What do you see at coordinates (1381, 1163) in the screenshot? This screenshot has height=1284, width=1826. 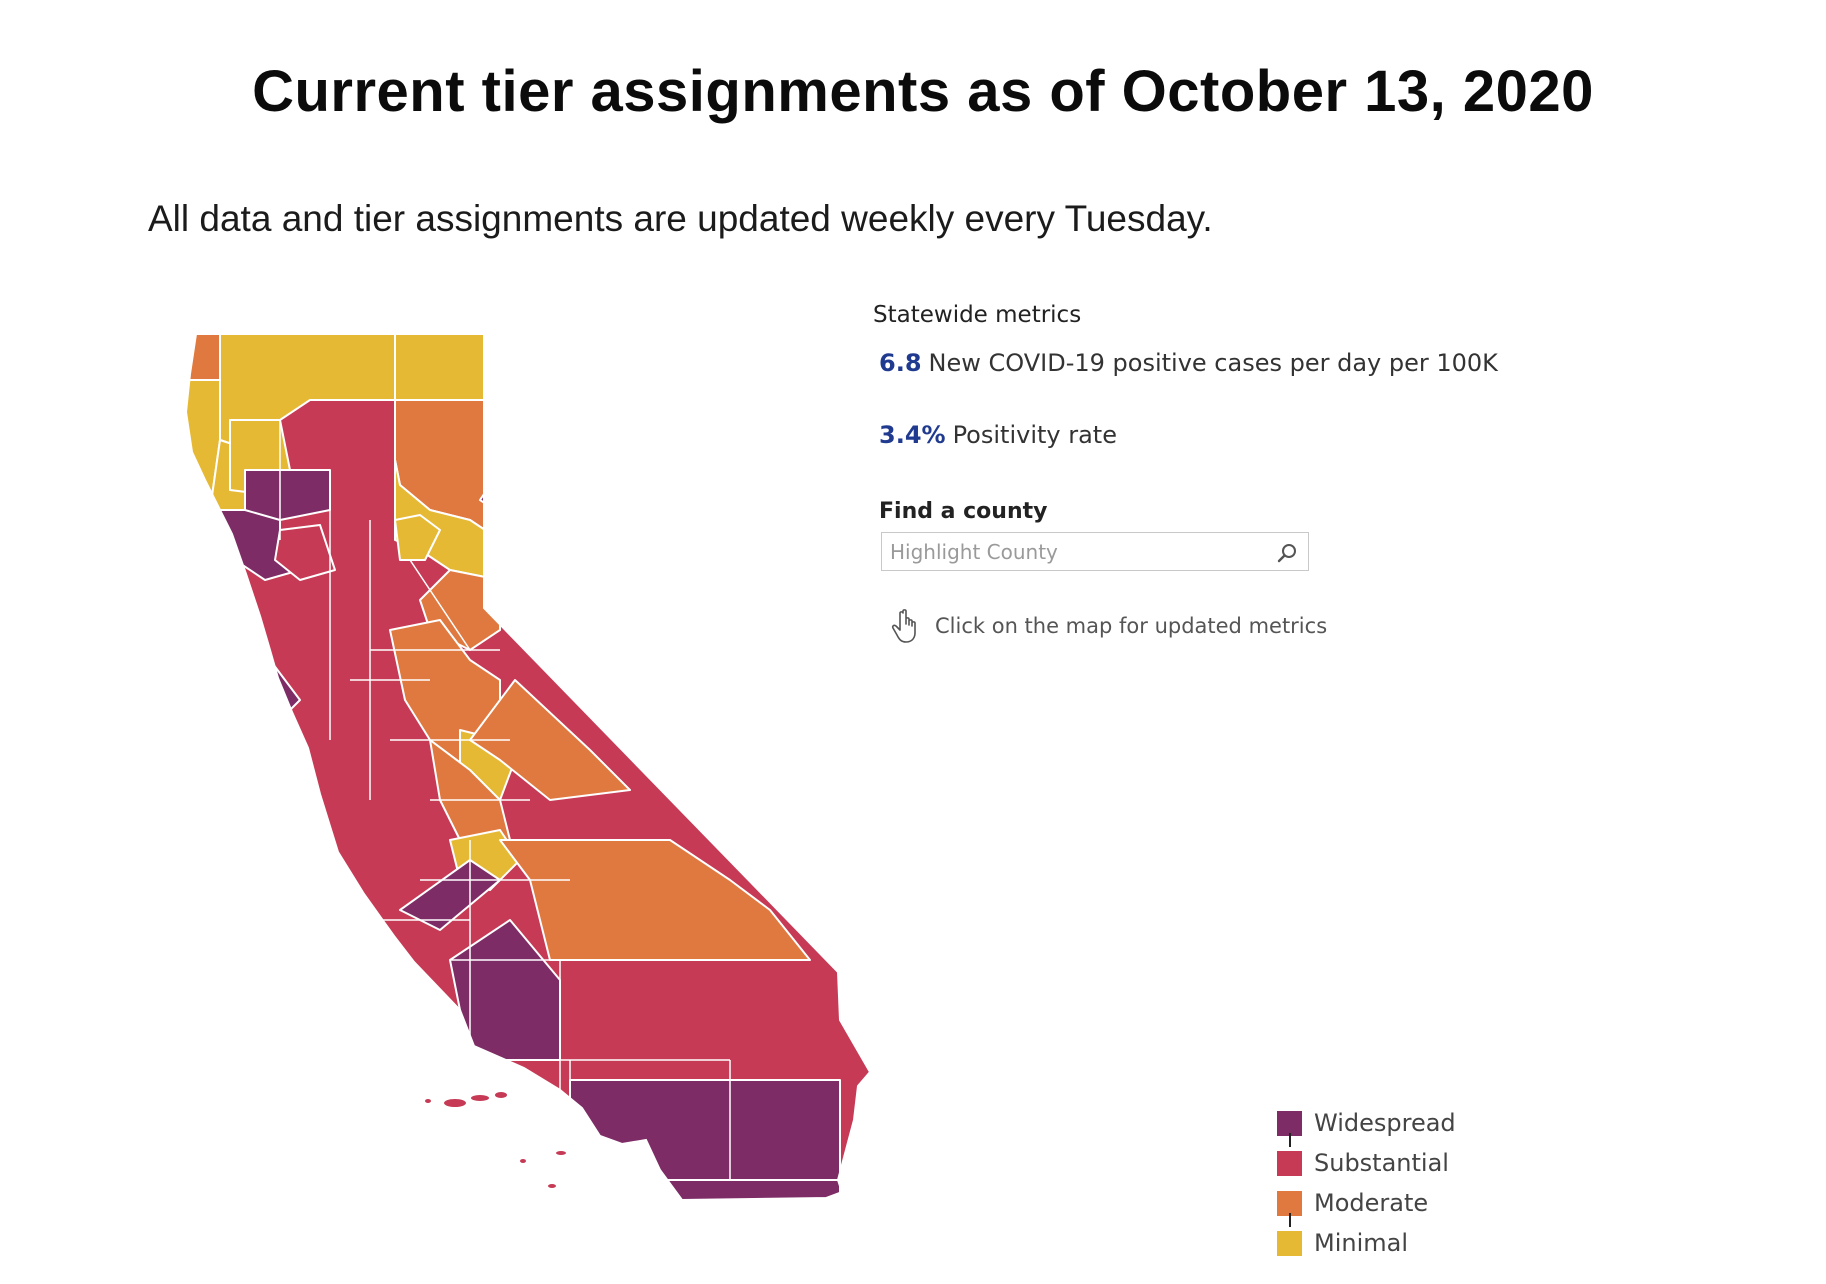 I see `legend-label: Substantial` at bounding box center [1381, 1163].